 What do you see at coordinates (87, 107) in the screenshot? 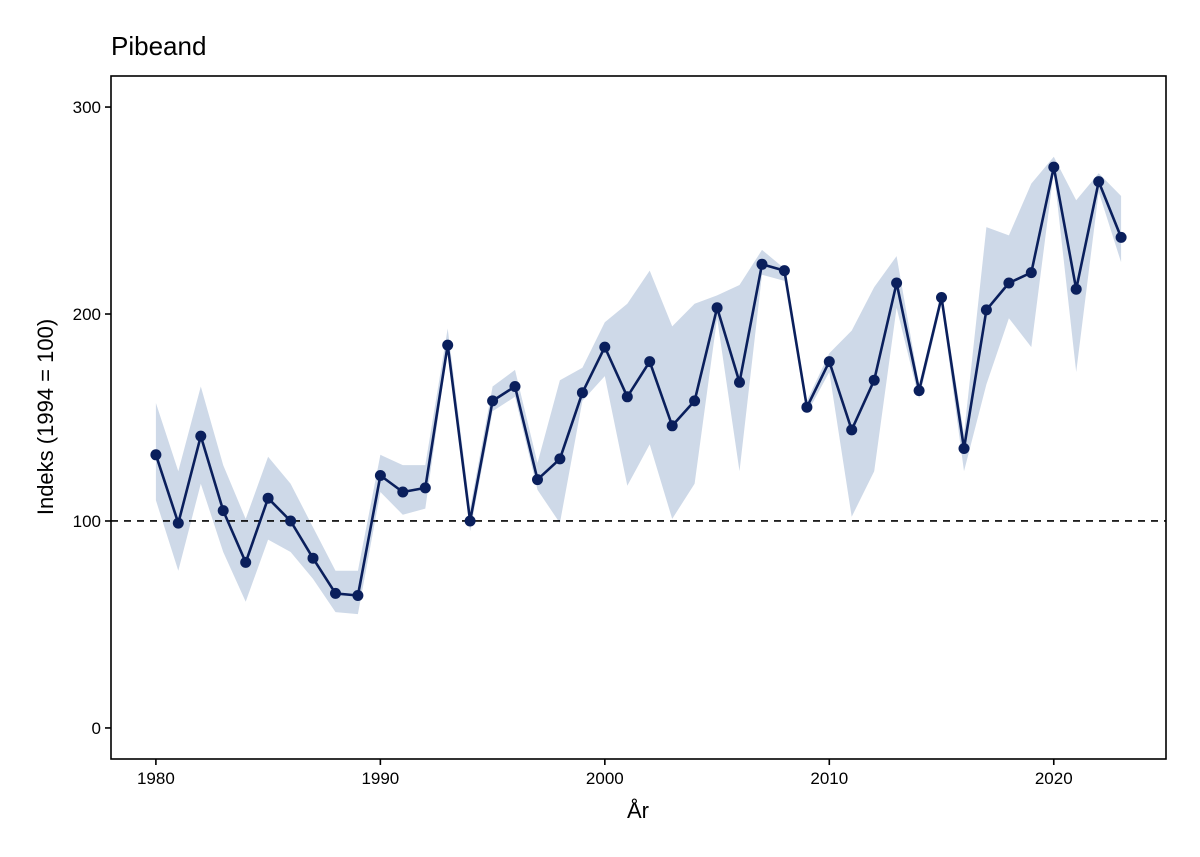
I see `y-tick-label-300: 300` at bounding box center [87, 107].